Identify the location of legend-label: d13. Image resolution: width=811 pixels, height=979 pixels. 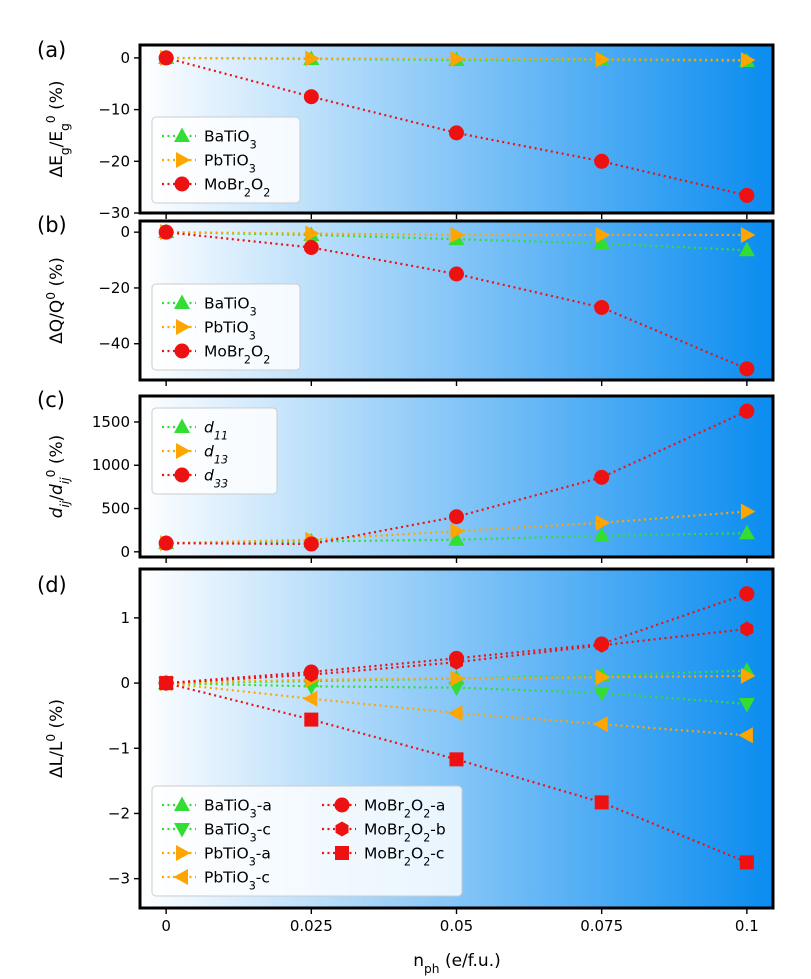
(216, 455).